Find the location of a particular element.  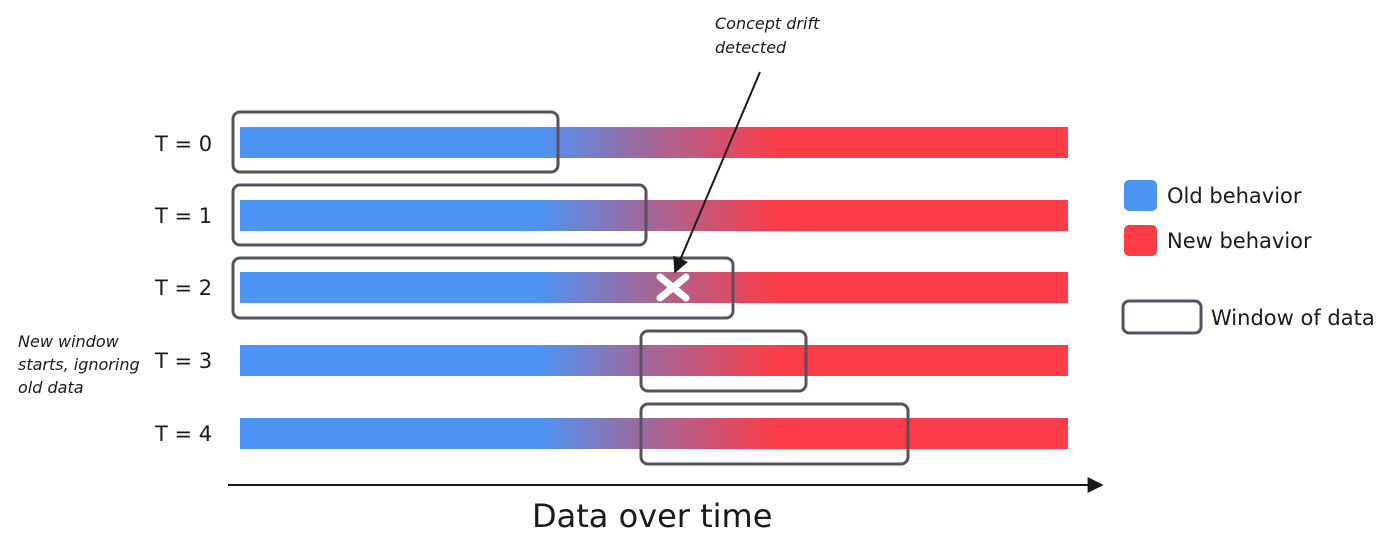

axis-label: Data over time is located at coordinates (652, 516).